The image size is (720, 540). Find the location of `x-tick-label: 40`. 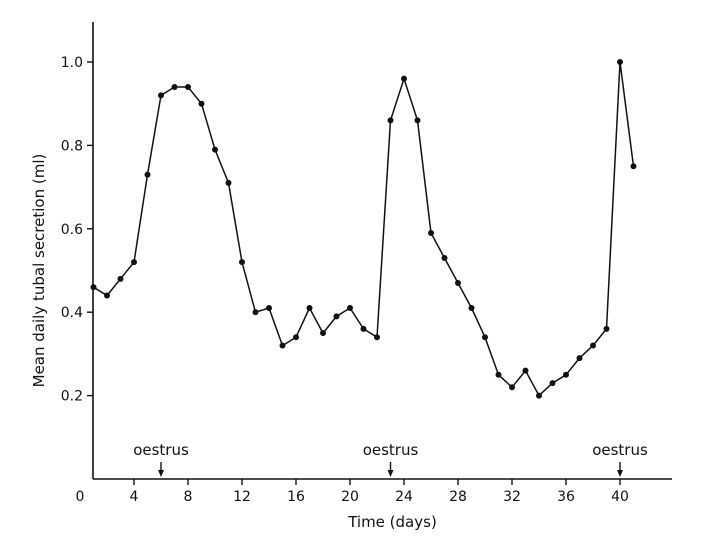

x-tick-label: 40 is located at coordinates (620, 497).